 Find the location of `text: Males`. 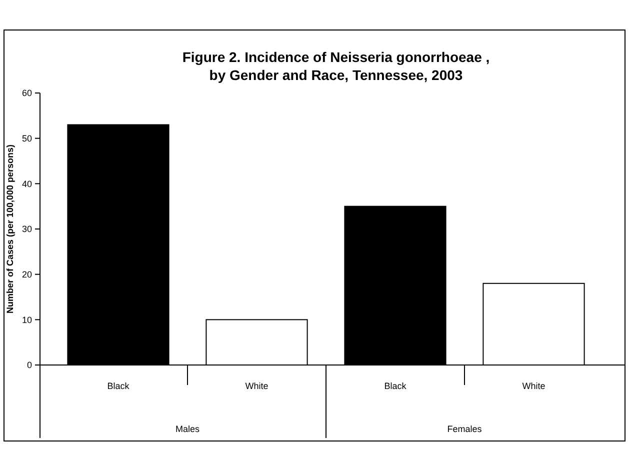

text: Males is located at coordinates (187, 429).